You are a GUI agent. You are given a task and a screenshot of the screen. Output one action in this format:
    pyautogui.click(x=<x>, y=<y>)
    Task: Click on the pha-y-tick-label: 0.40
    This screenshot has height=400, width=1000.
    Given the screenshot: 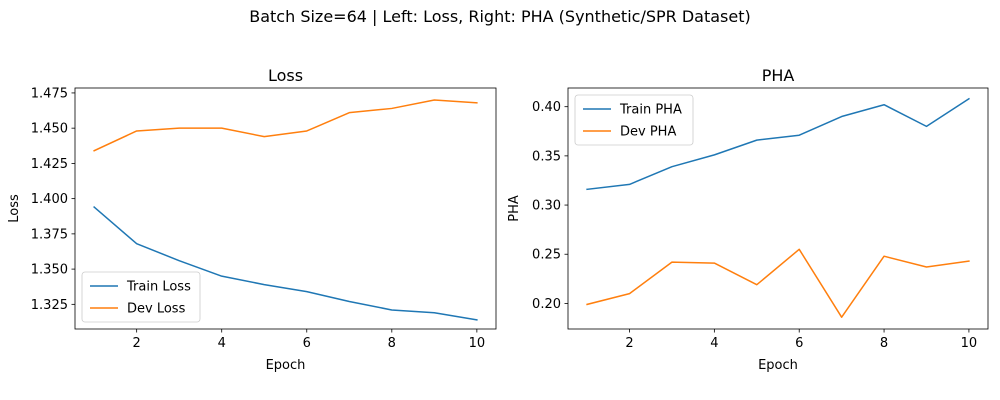 What is the action you would take?
    pyautogui.click(x=546, y=107)
    